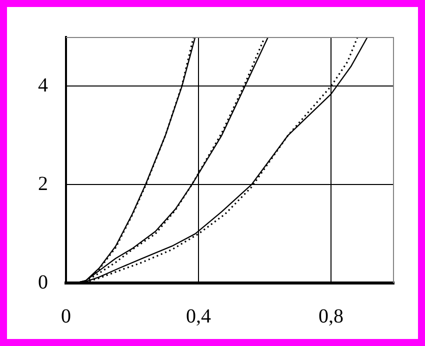 The width and height of the screenshot is (425, 346). What do you see at coordinates (331, 316) in the screenshot?
I see `x-tick-label: 0,8` at bounding box center [331, 316].